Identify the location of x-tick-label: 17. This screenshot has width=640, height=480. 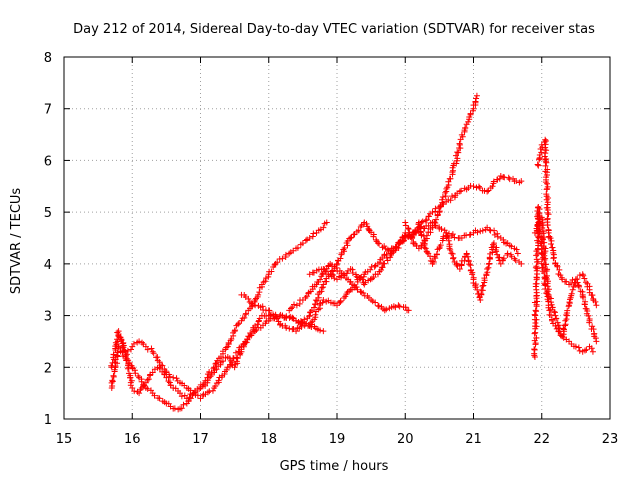
(200, 439).